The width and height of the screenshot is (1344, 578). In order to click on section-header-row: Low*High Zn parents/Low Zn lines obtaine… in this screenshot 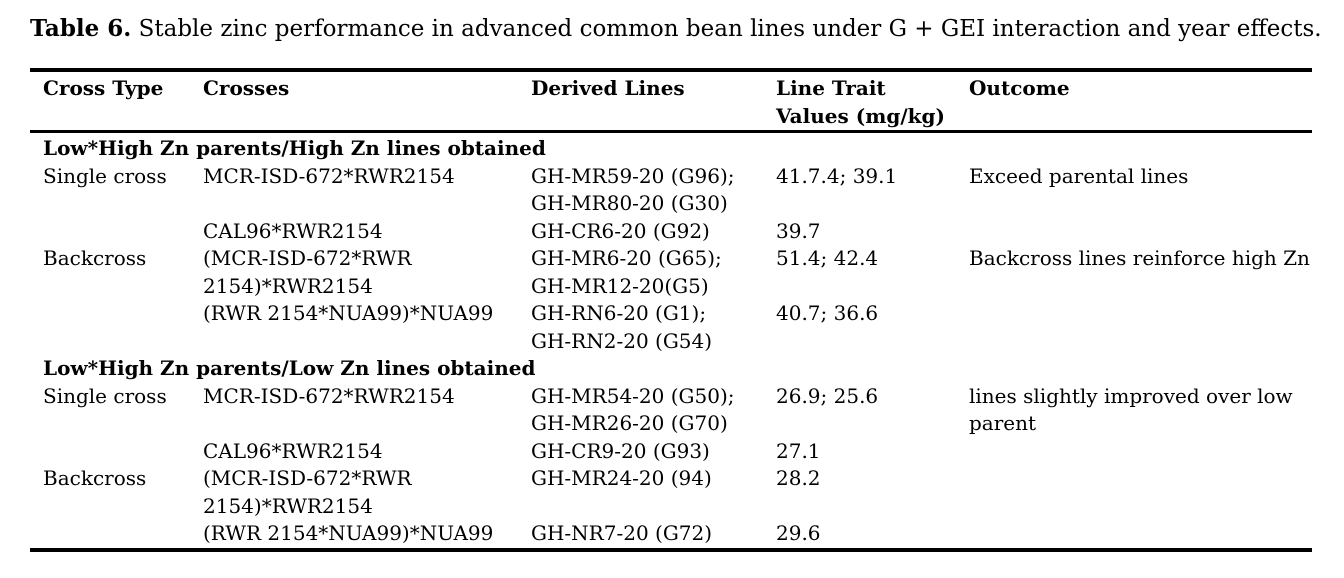, I will do `click(671, 369)`.